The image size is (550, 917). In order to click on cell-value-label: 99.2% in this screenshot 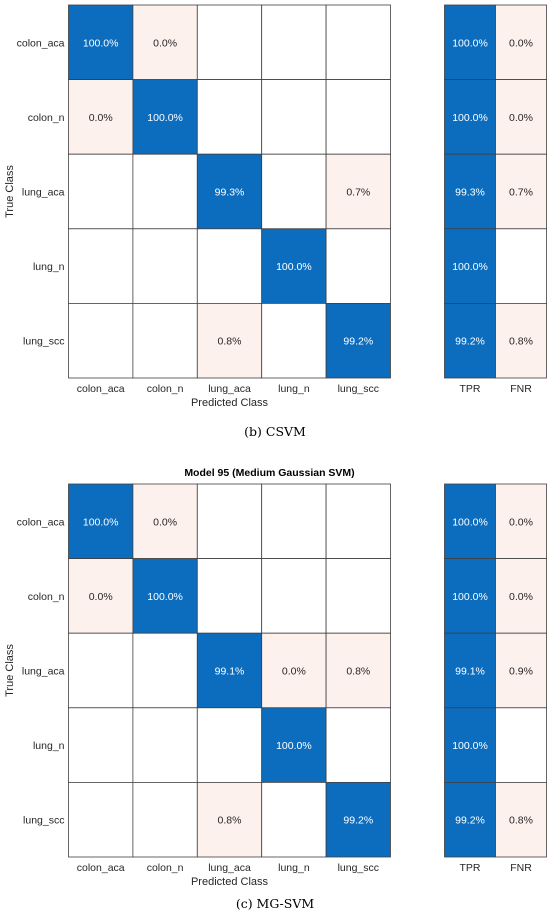, I will do `click(358, 821)`.